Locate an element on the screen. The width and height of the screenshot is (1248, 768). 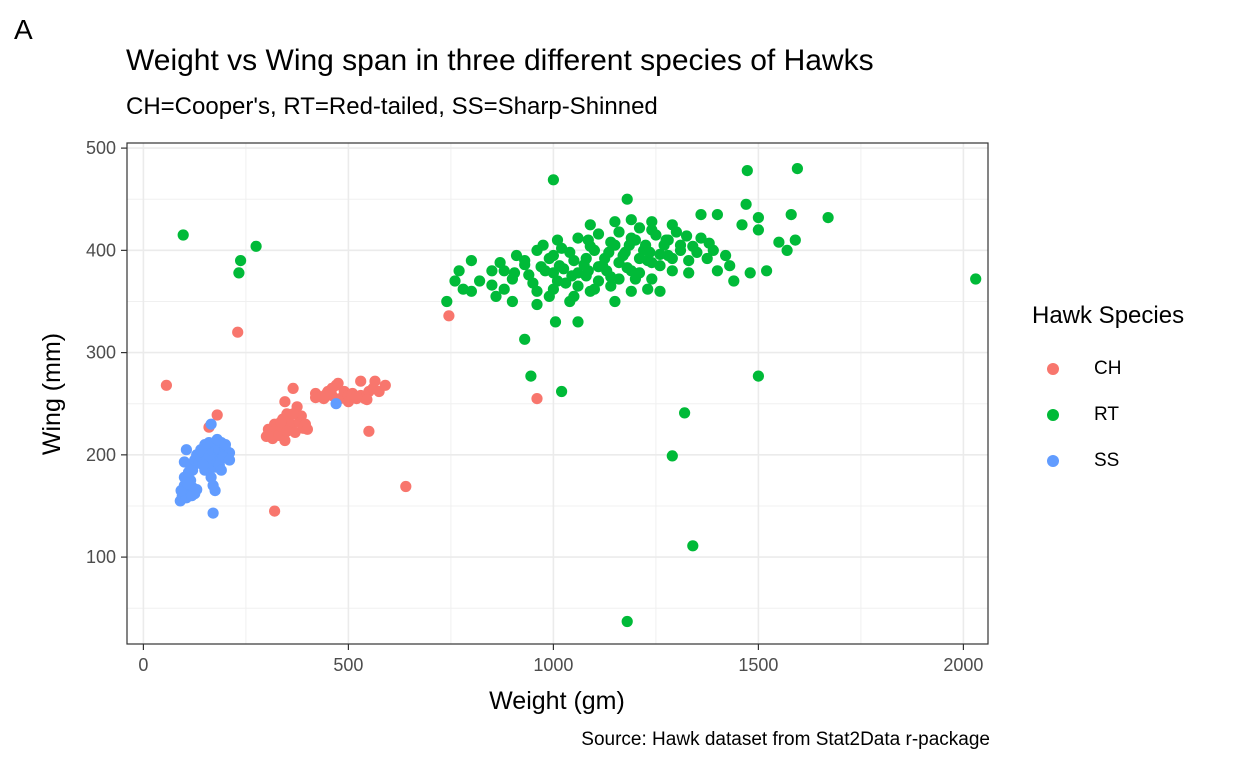
x-tick-label: 0 is located at coordinates (143, 665).